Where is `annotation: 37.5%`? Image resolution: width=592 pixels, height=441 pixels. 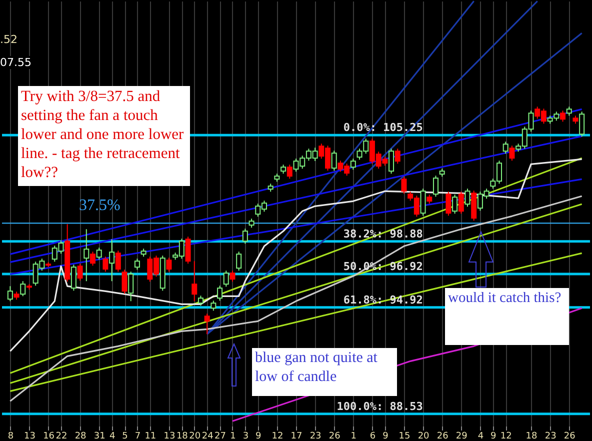
annotation: 37.5% is located at coordinates (99, 206).